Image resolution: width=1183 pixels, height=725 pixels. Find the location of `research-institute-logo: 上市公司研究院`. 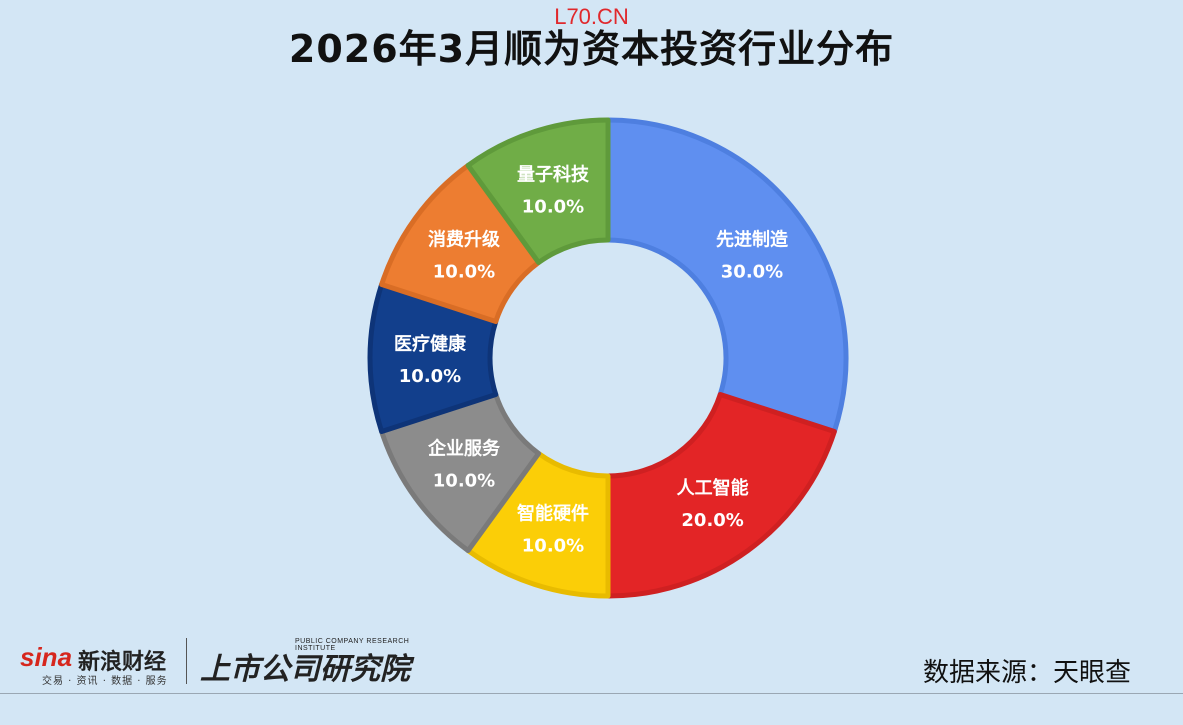

research-institute-logo: 上市公司研究院 is located at coordinates (305, 669).